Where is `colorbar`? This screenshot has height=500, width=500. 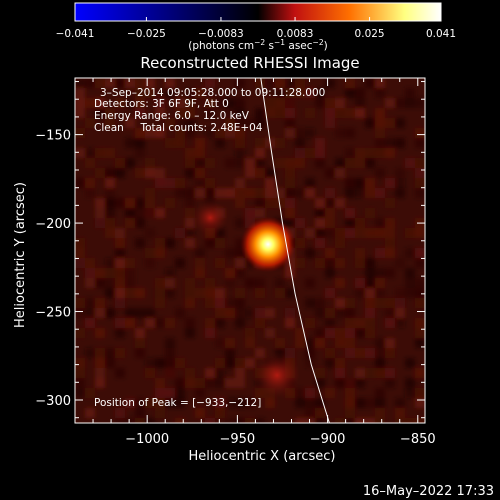 colorbar is located at coordinates (258, 12).